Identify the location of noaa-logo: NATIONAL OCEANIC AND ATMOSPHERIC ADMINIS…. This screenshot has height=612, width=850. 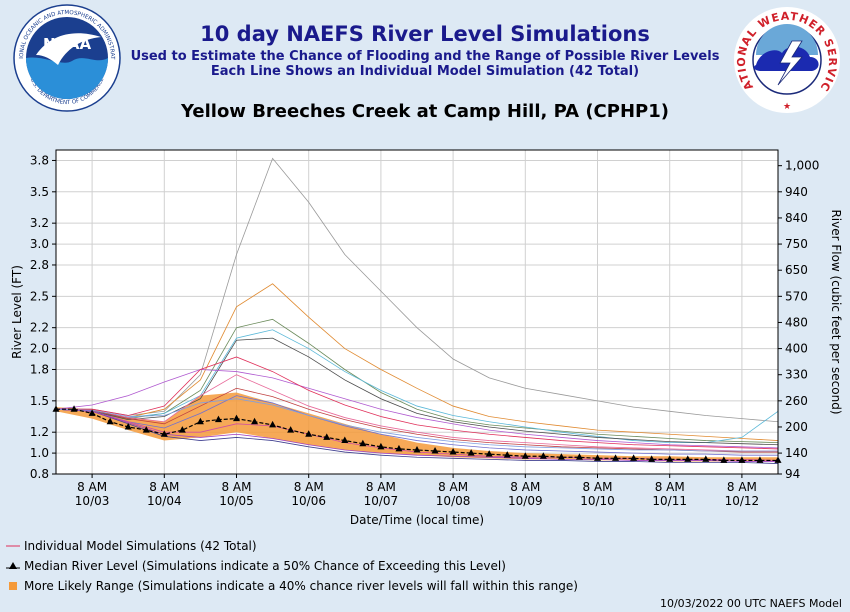
(63, 57).